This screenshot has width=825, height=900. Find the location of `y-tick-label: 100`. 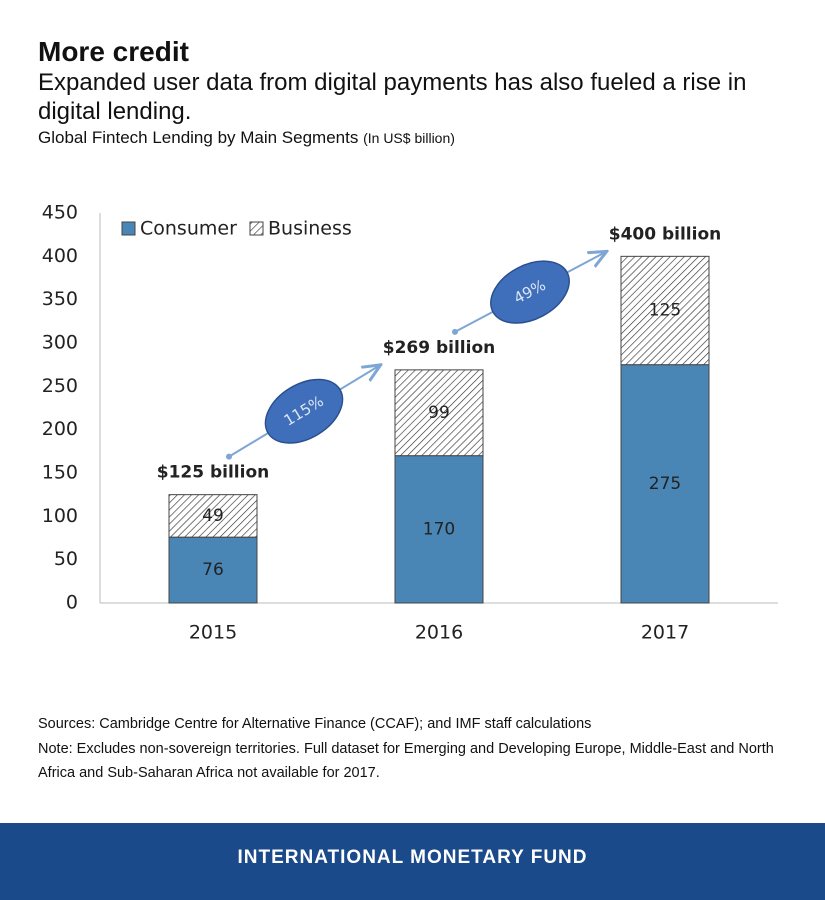

y-tick-label: 100 is located at coordinates (60, 516).